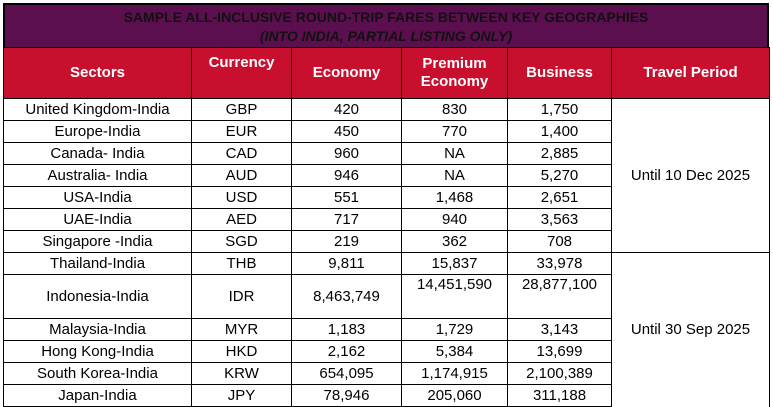 This screenshot has width=773, height=407. I want to click on cell-currency: THB, so click(241, 263).